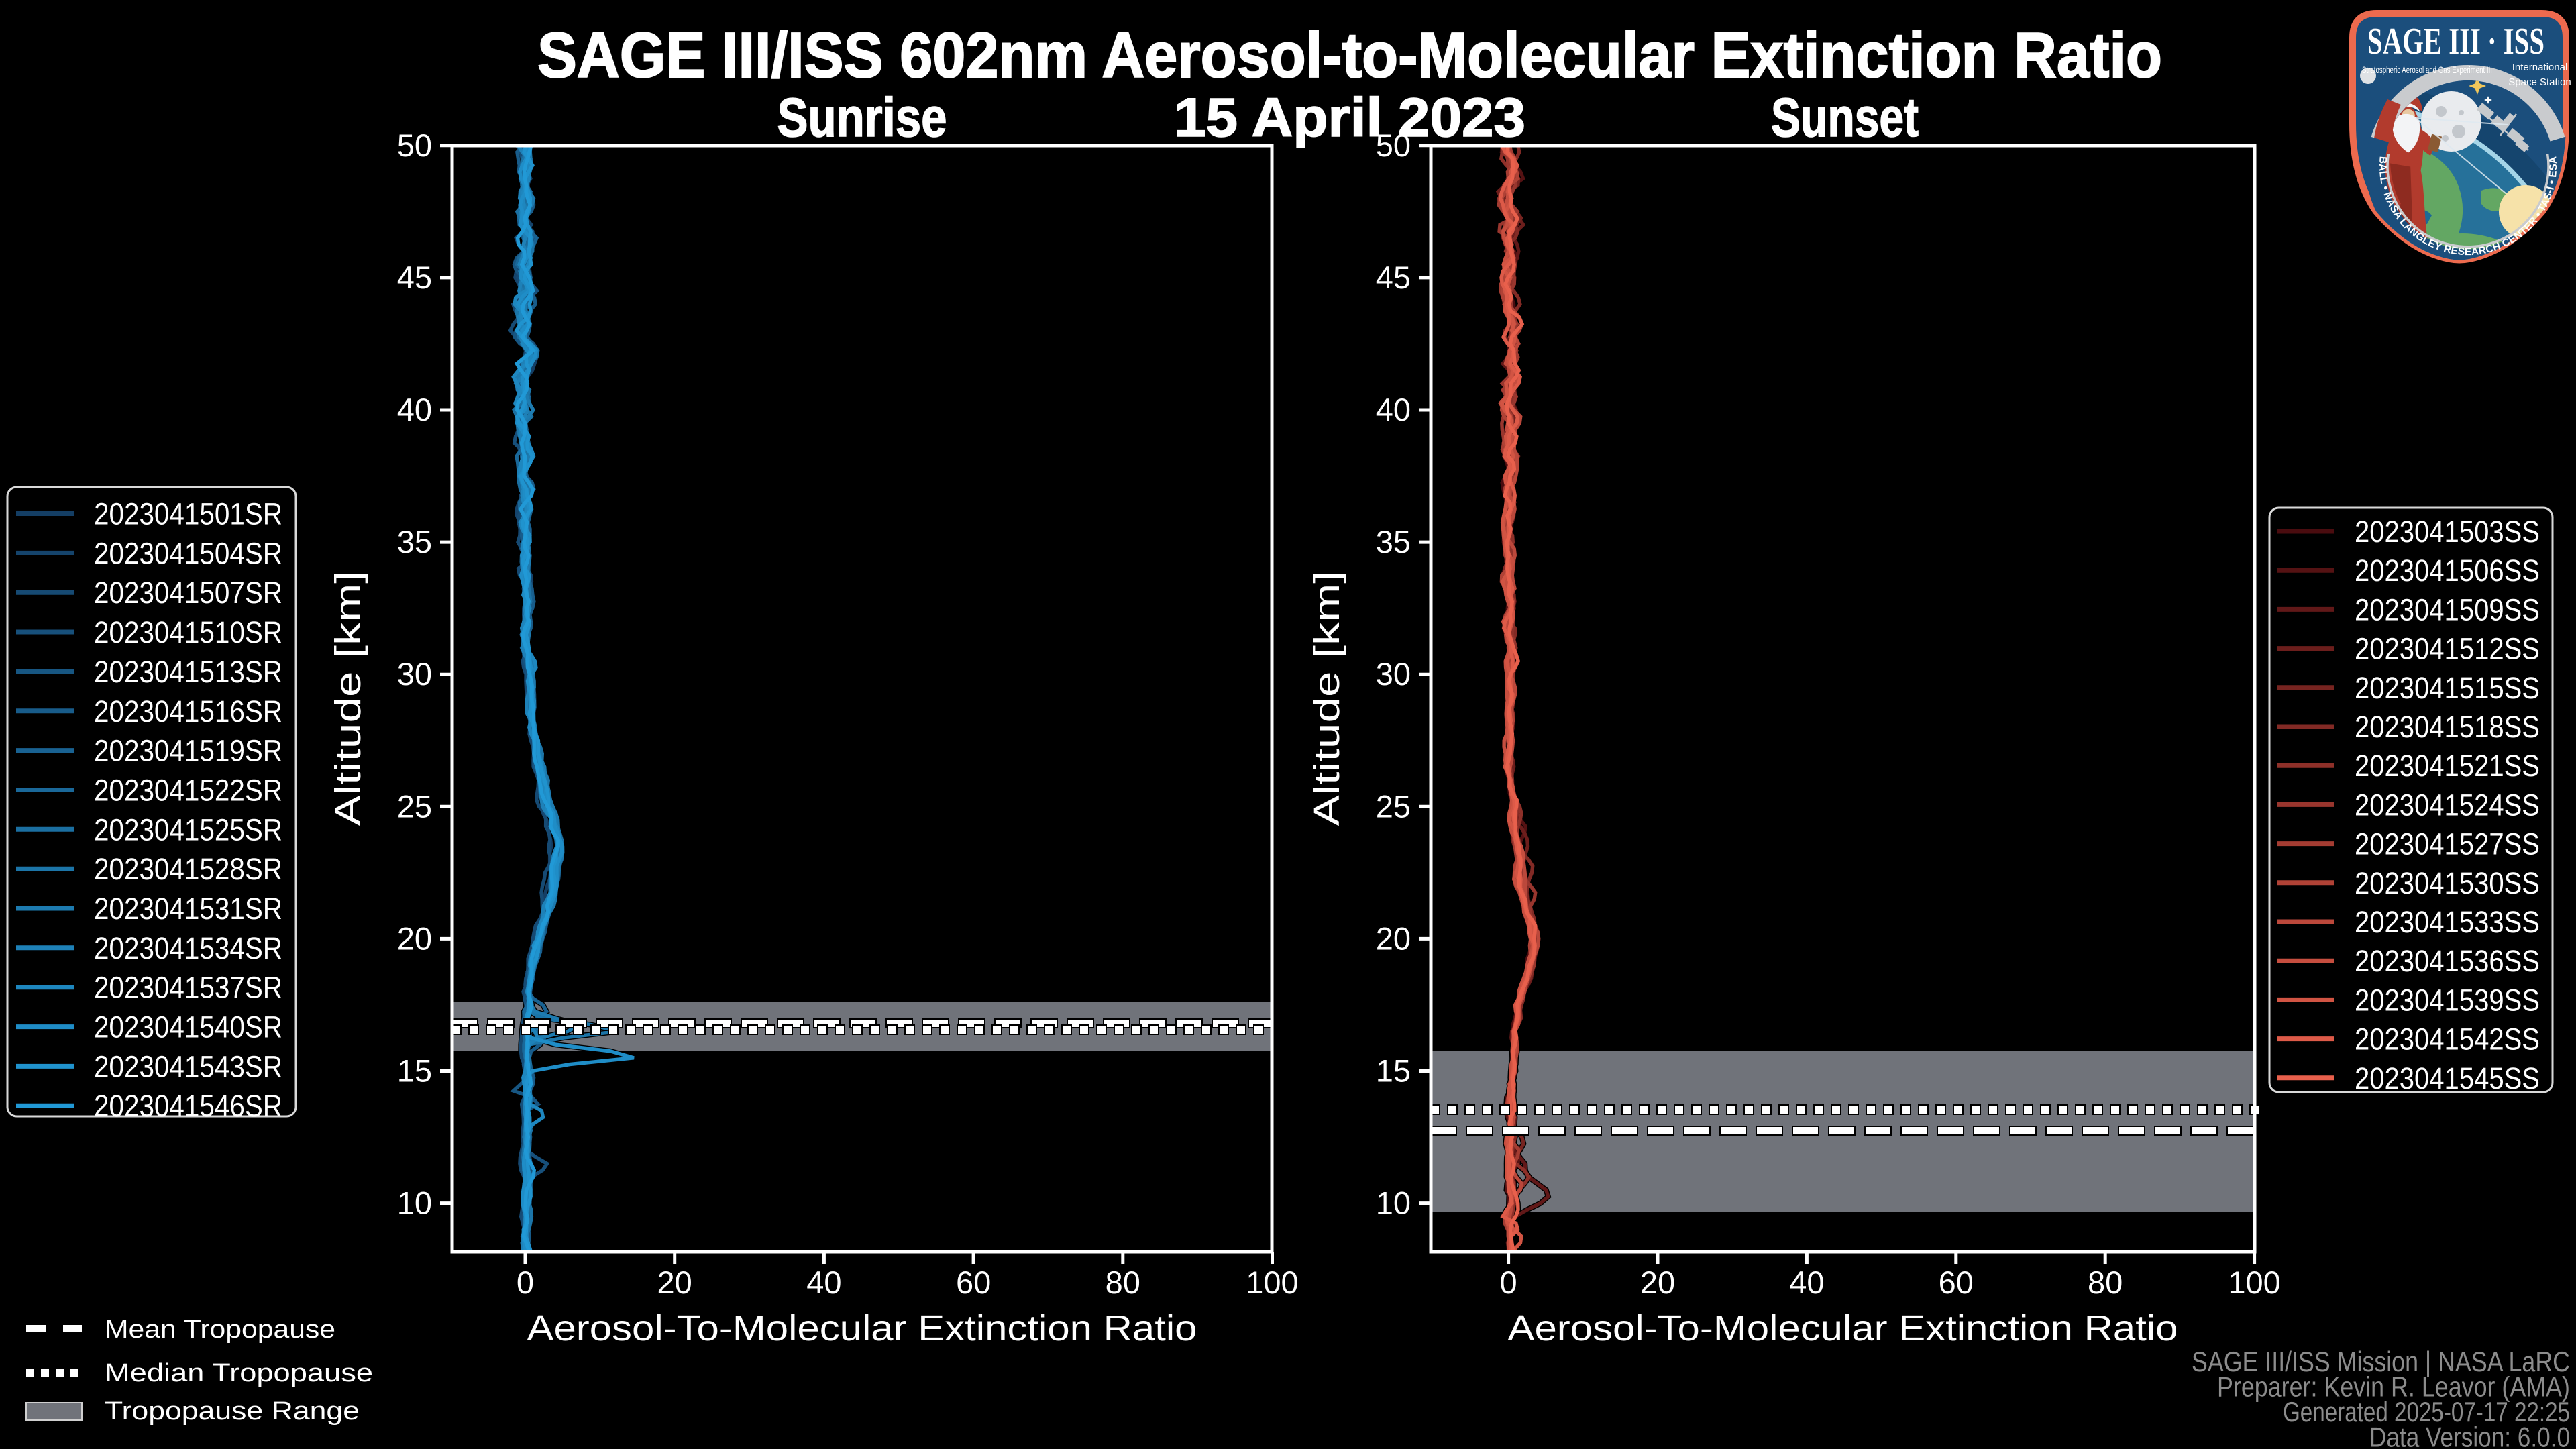 The image size is (2576, 1449). I want to click on svg-text: Mean Tropopause, so click(220, 1330).